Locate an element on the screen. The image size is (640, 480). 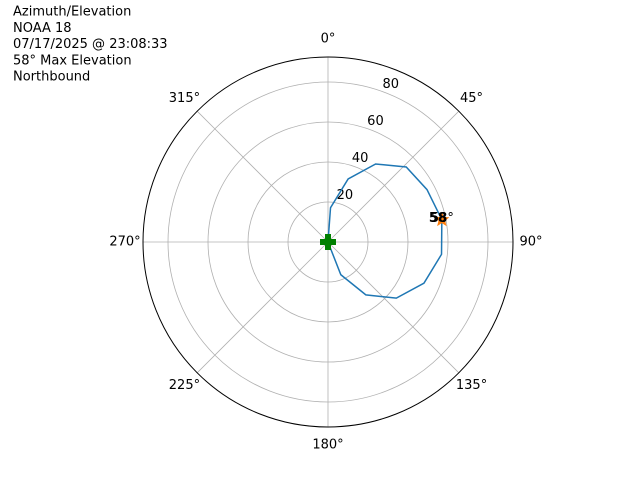
x-tick-label: 135° is located at coordinates (471, 385).